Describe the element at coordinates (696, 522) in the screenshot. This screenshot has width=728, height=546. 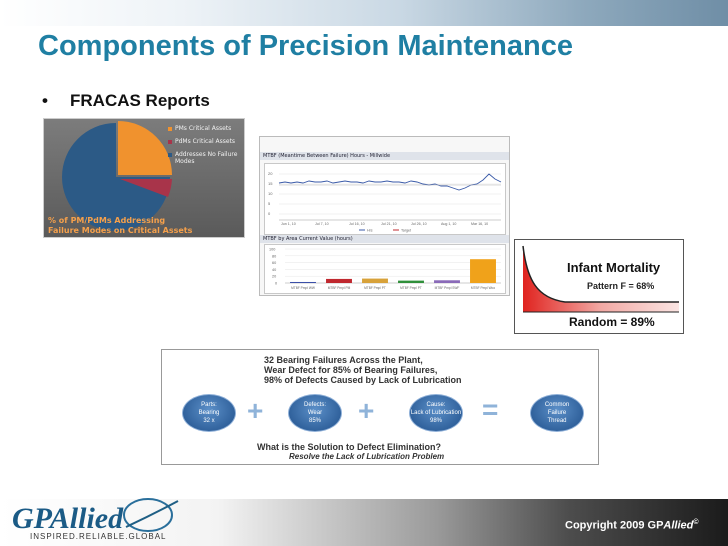
I see `copyright-symbol: ©` at that location.